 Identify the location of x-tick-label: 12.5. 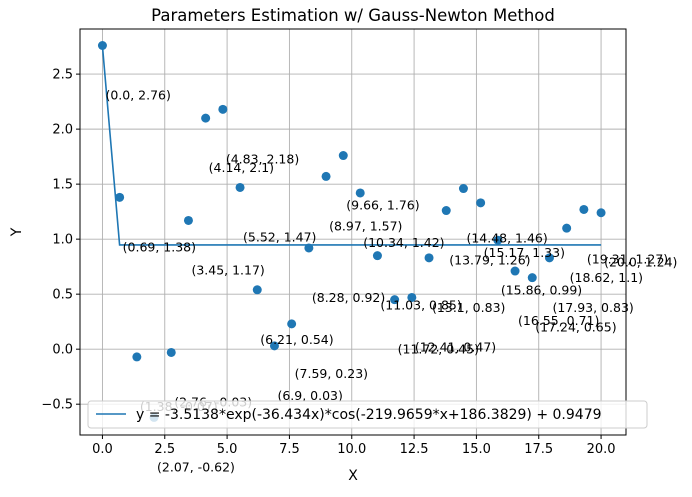
(414, 449).